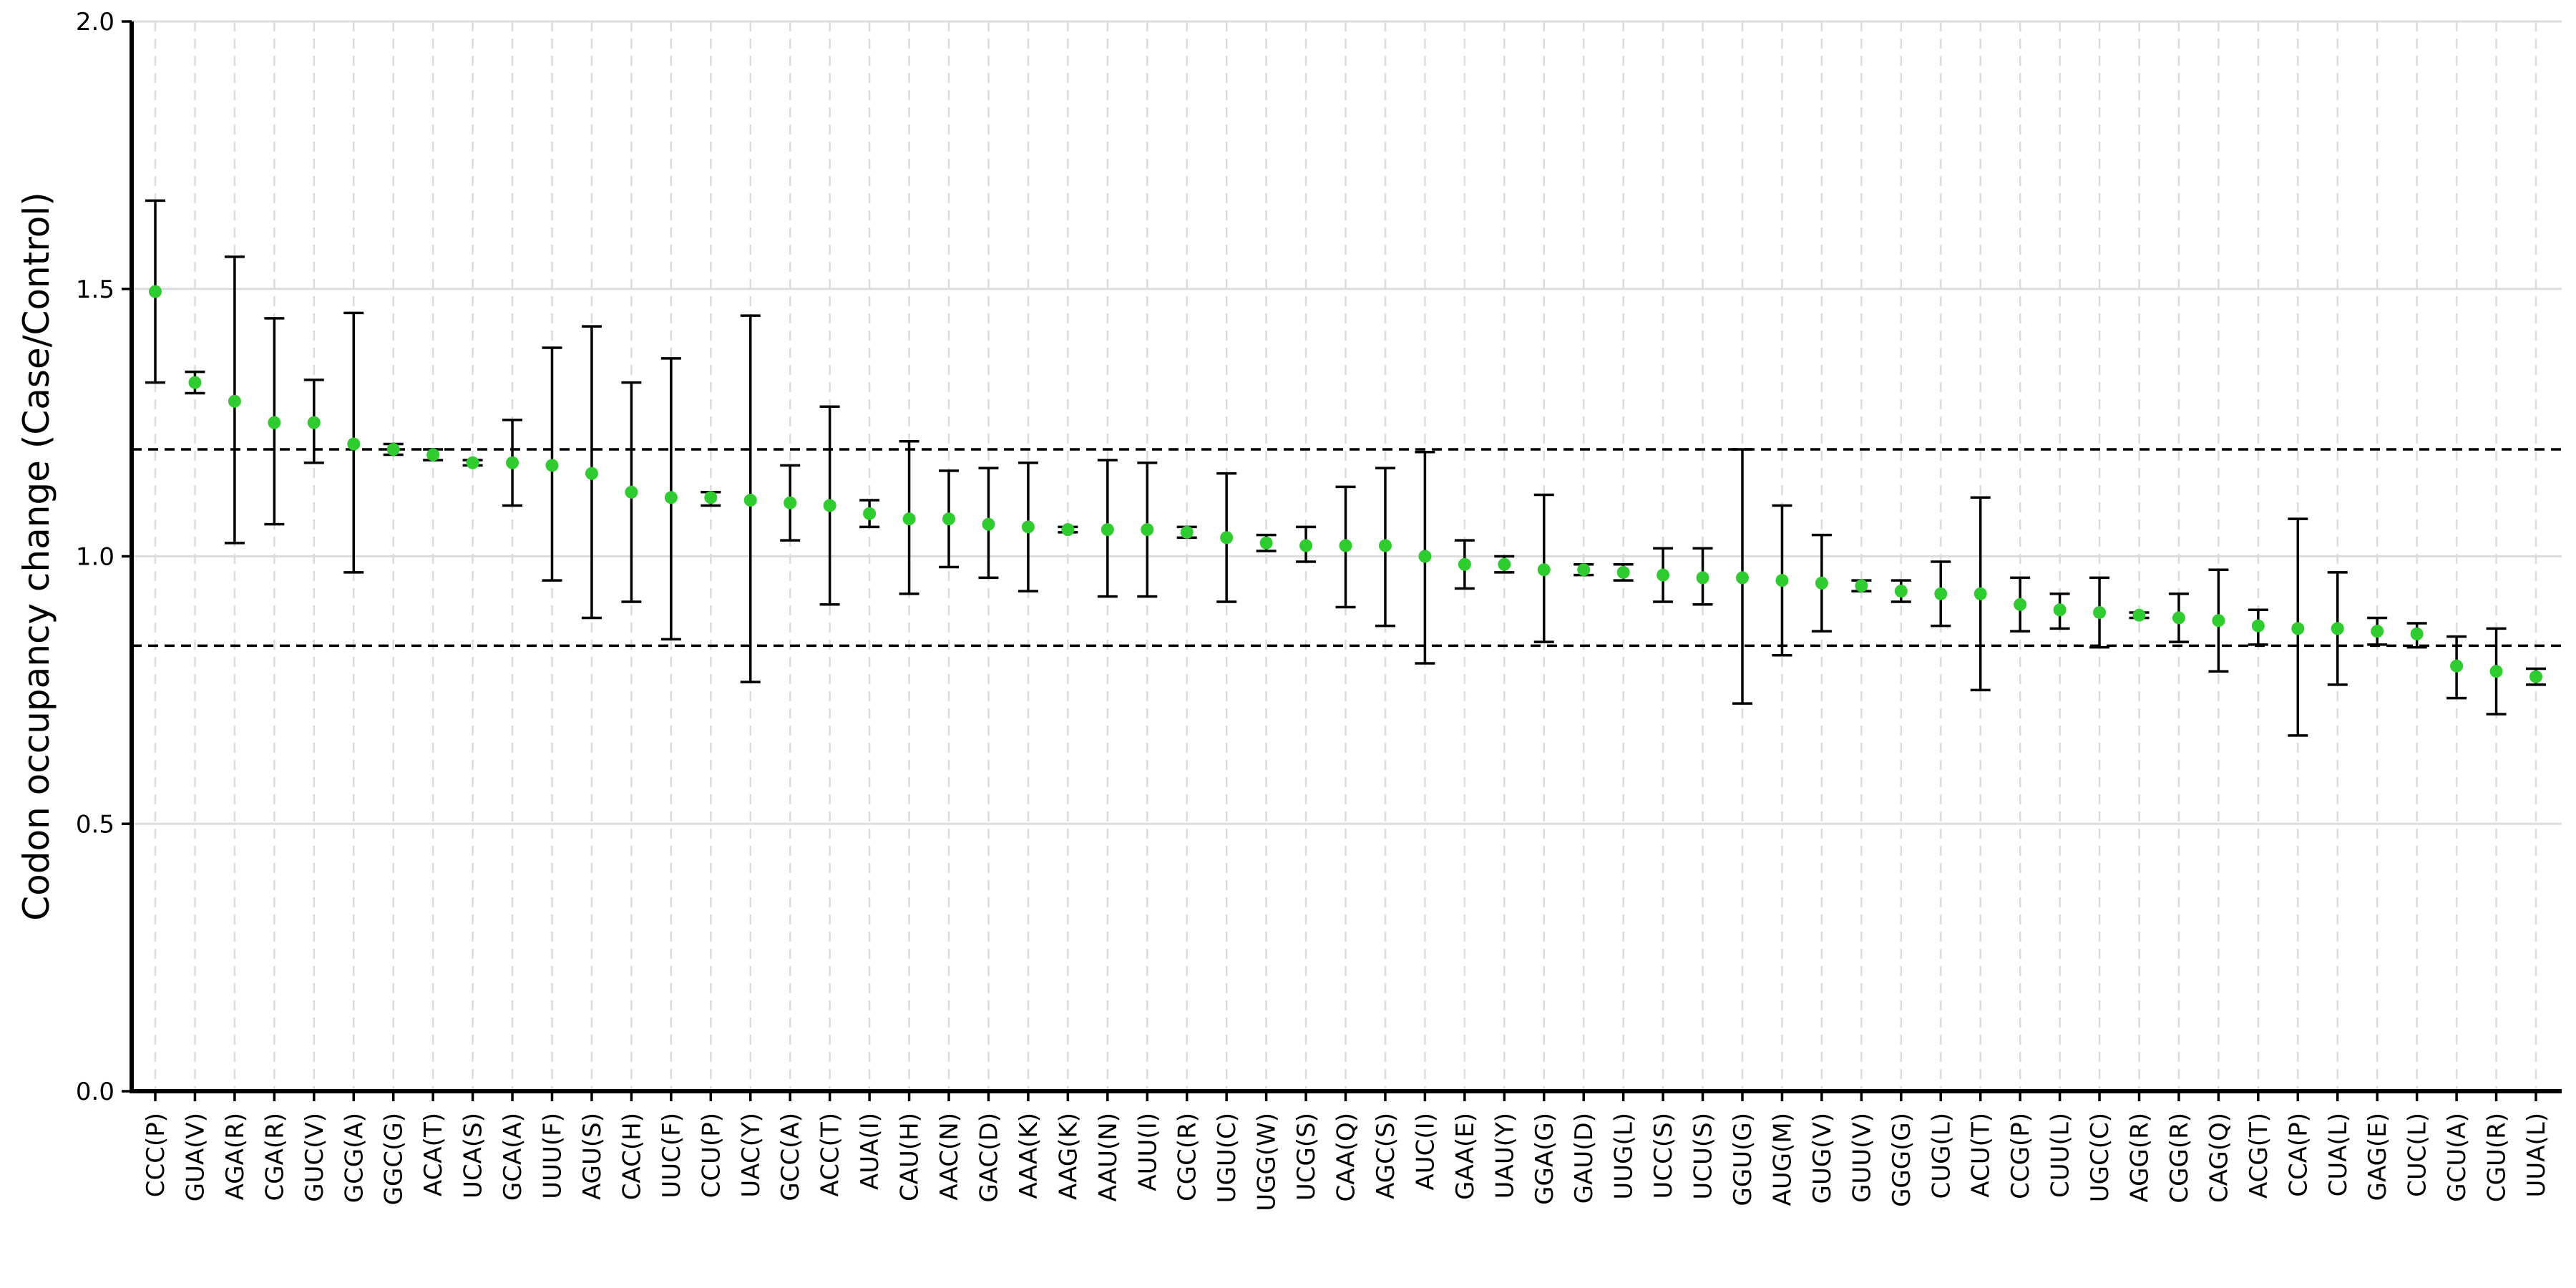 This screenshot has width=2576, height=1288. I want to click on x-tick-label: CUG(L), so click(1941, 1156).